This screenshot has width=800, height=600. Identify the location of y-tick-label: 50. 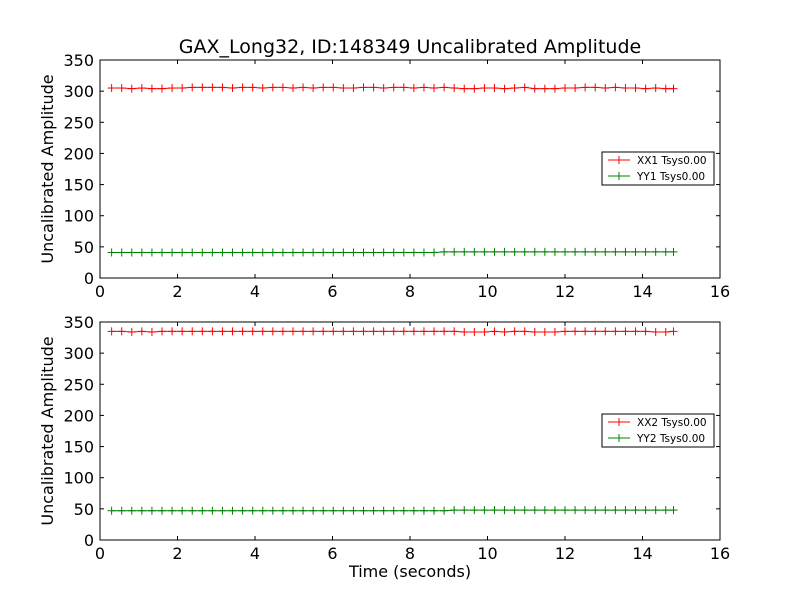
(84, 247).